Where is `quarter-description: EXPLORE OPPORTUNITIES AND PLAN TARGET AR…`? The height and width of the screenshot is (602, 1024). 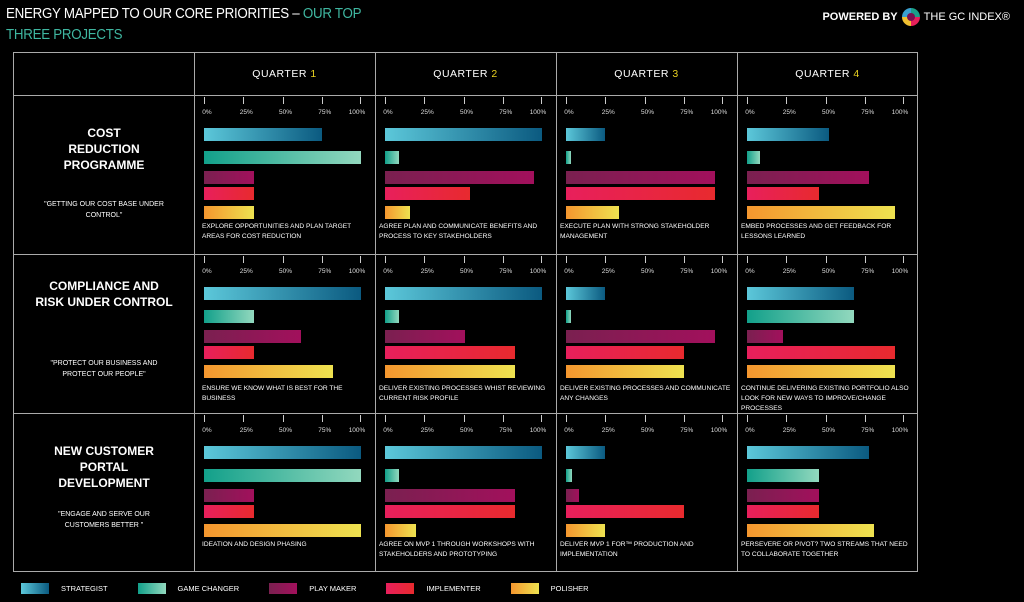 quarter-description: EXPLORE OPPORTUNITIES AND PLAN TARGET AR… is located at coordinates (277, 231).